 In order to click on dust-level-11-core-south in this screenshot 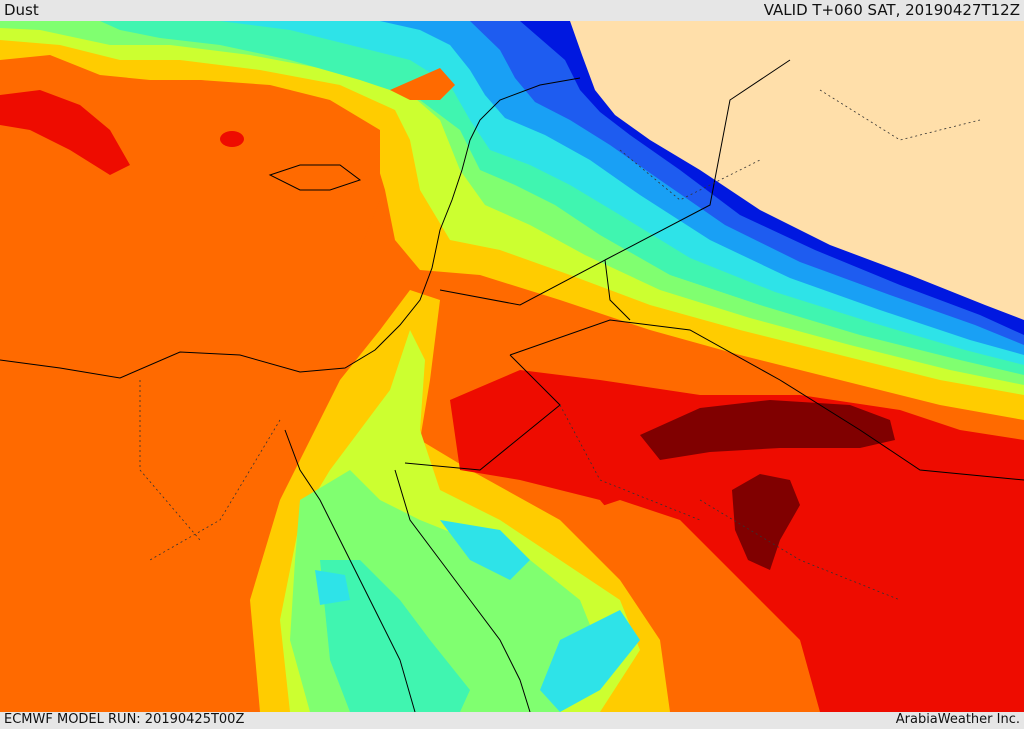, I will do `click(766, 522)`.